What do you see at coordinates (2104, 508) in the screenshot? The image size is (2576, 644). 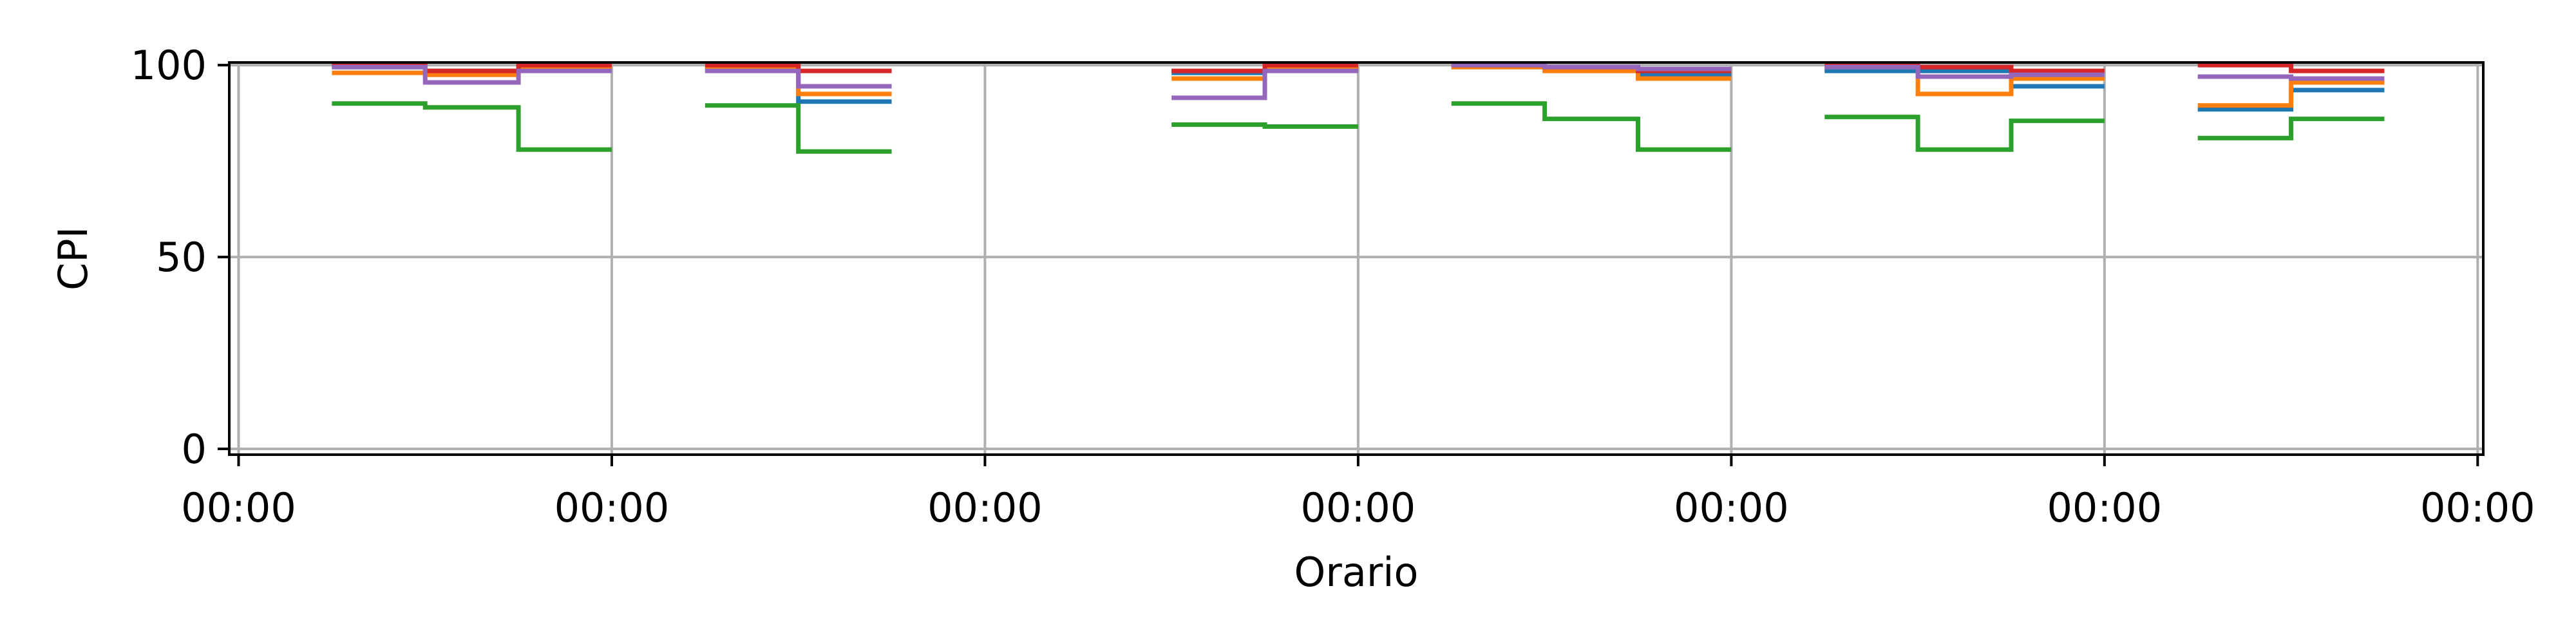 I see `x-tick-label-5: 00:00` at bounding box center [2104, 508].